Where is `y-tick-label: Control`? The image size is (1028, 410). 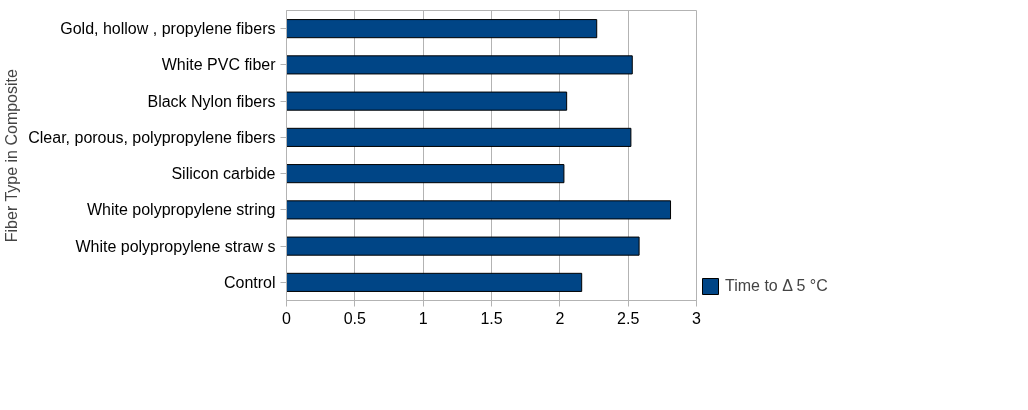 y-tick-label: Control is located at coordinates (249, 282).